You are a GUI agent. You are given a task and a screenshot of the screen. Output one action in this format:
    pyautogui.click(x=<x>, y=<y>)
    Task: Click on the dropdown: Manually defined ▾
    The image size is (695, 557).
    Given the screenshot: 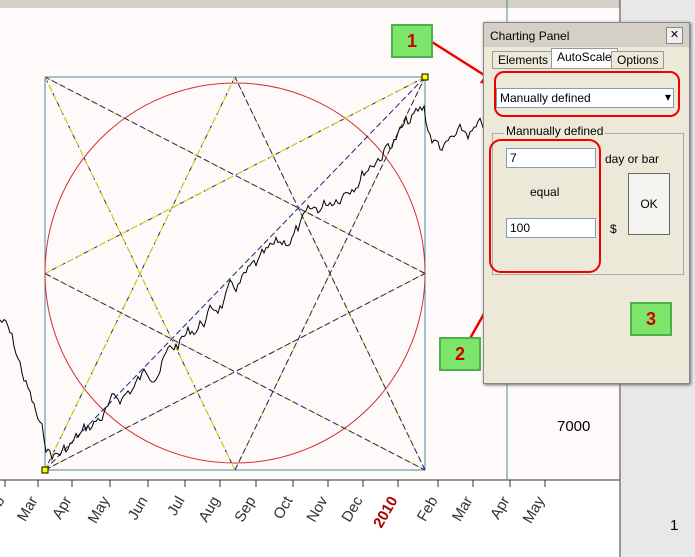 What is the action you would take?
    pyautogui.click(x=585, y=98)
    